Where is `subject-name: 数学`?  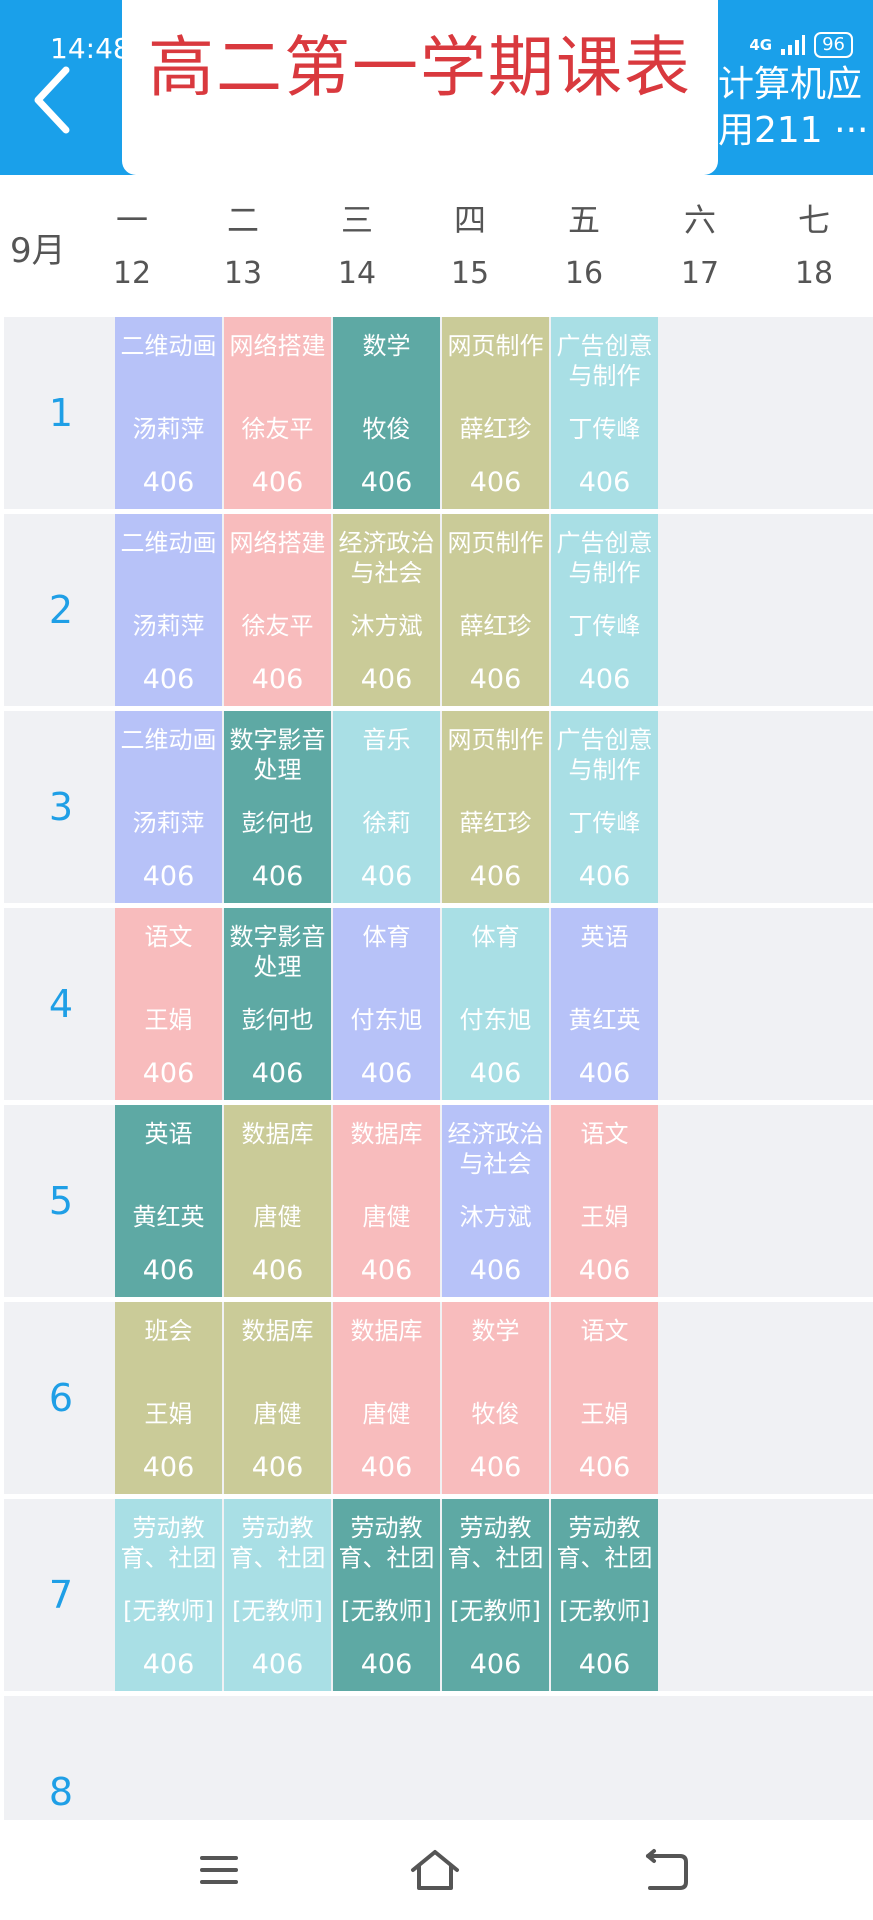 subject-name: 数学 is located at coordinates (386, 346).